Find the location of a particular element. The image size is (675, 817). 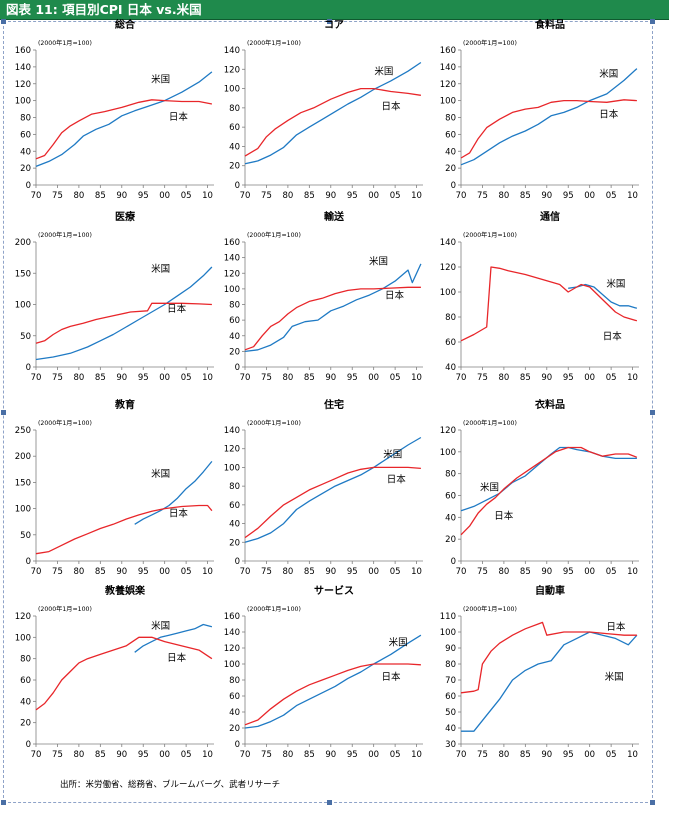

series-line-japan is located at coordinates (548, 129).